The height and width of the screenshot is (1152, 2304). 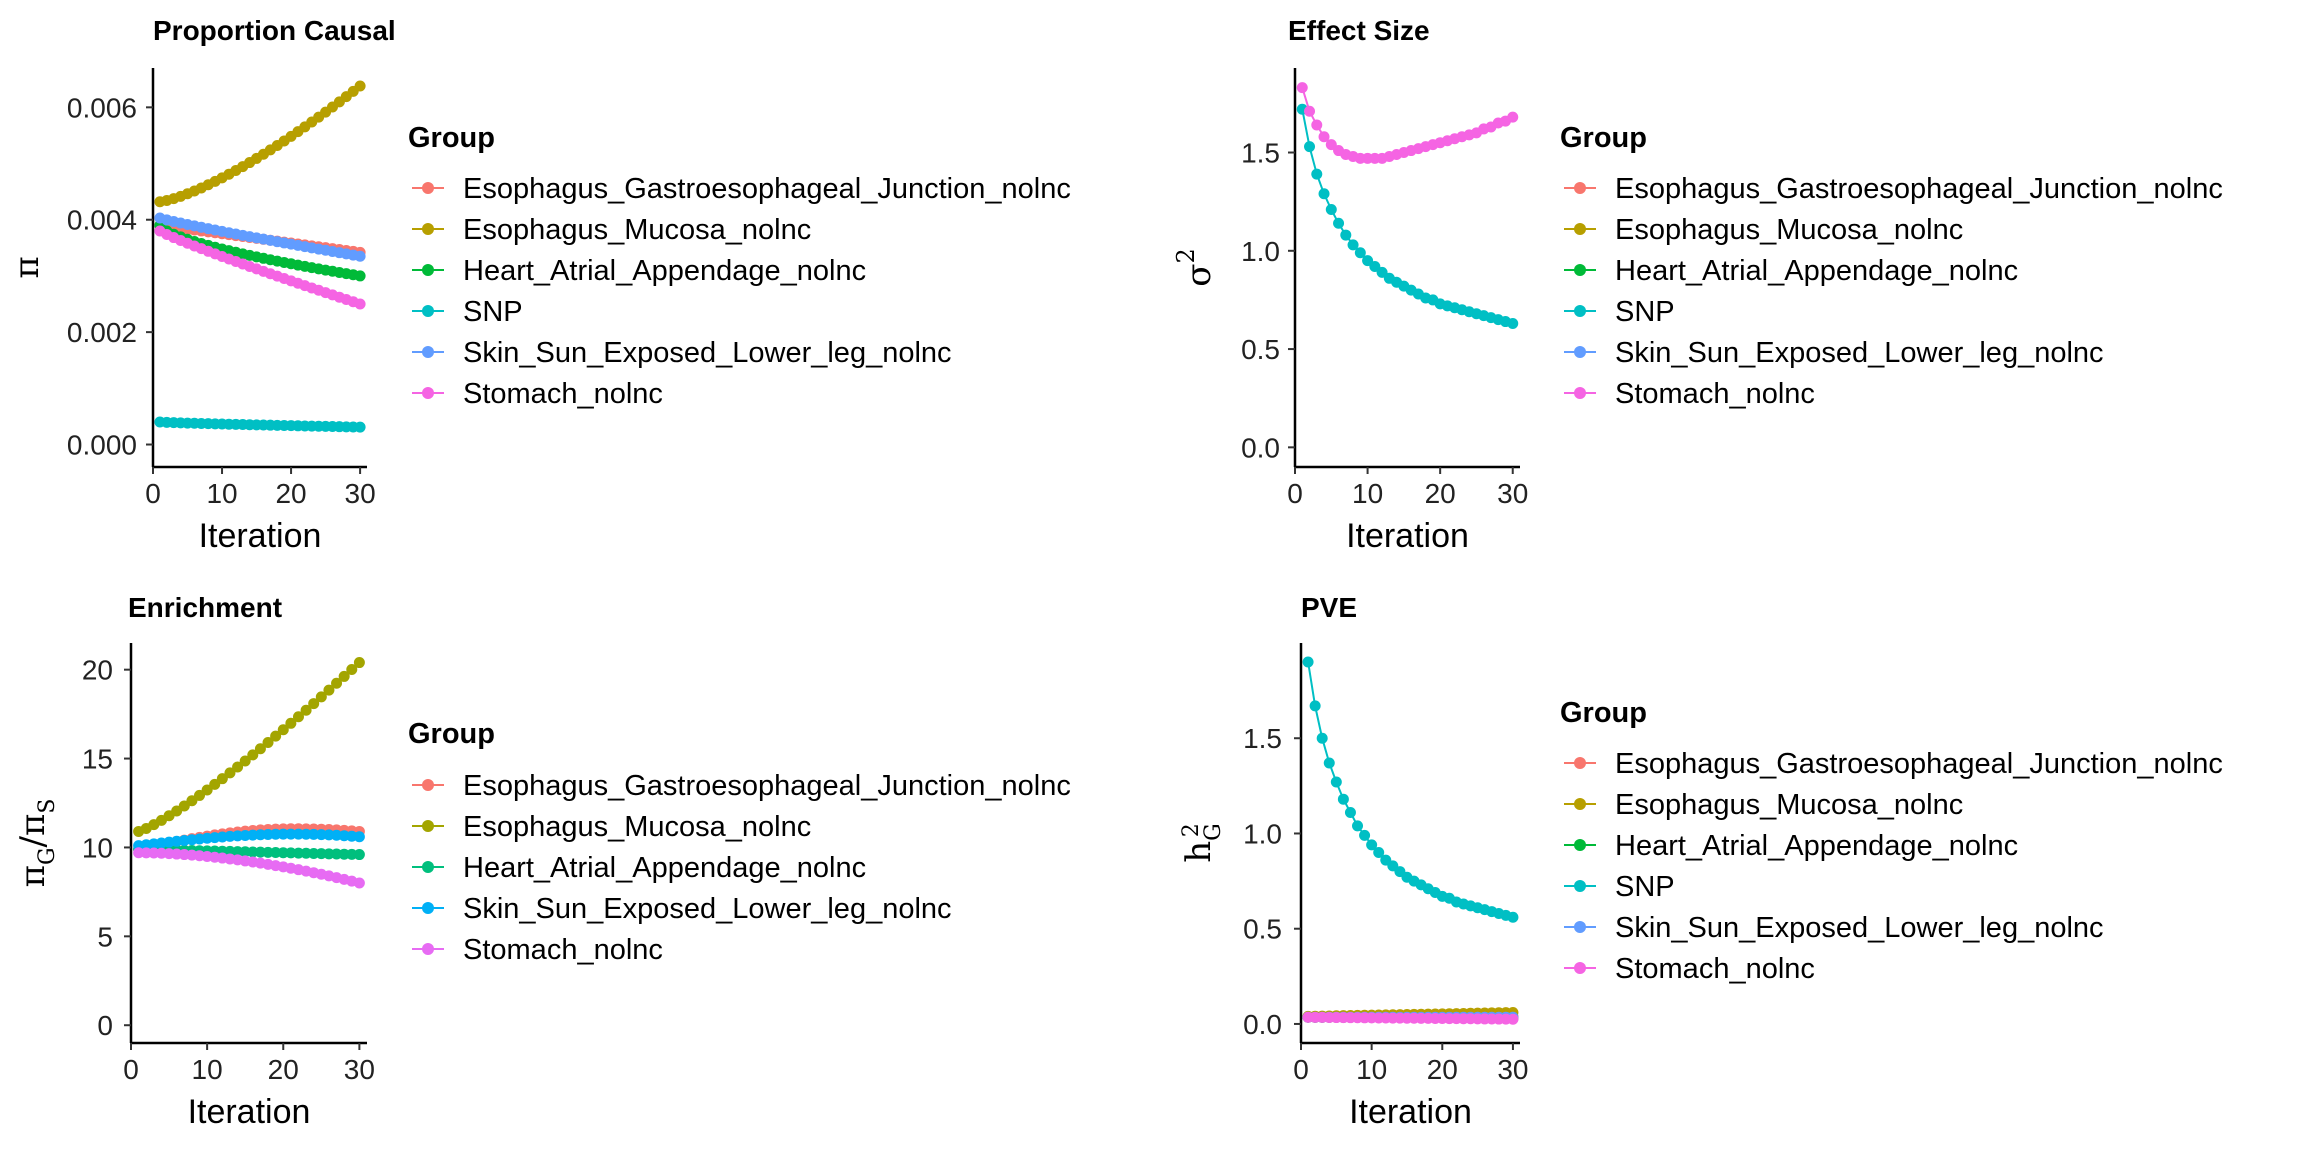 What do you see at coordinates (27, 267) in the screenshot?
I see `y-axis-title-text: π` at bounding box center [27, 267].